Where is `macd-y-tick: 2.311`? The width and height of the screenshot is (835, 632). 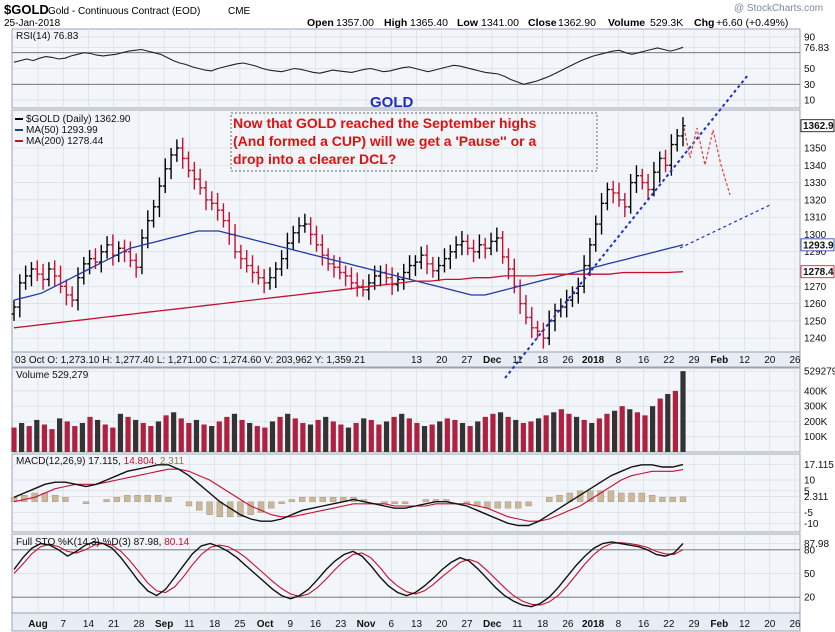
macd-y-tick: 2.311 is located at coordinates (816, 497).